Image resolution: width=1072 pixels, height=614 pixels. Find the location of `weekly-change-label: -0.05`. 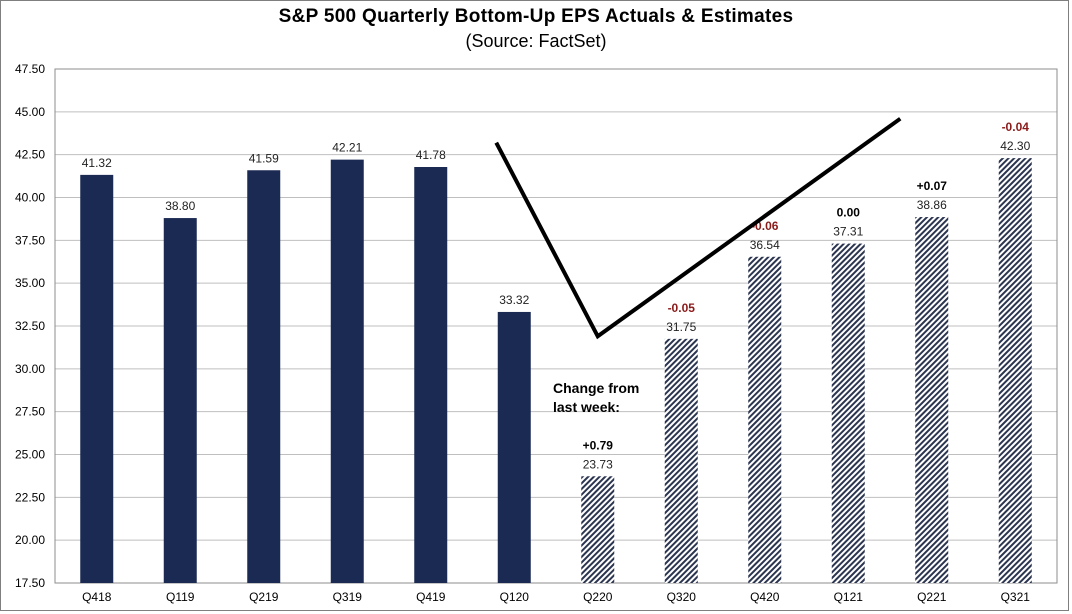

weekly-change-label: -0.05 is located at coordinates (682, 308).